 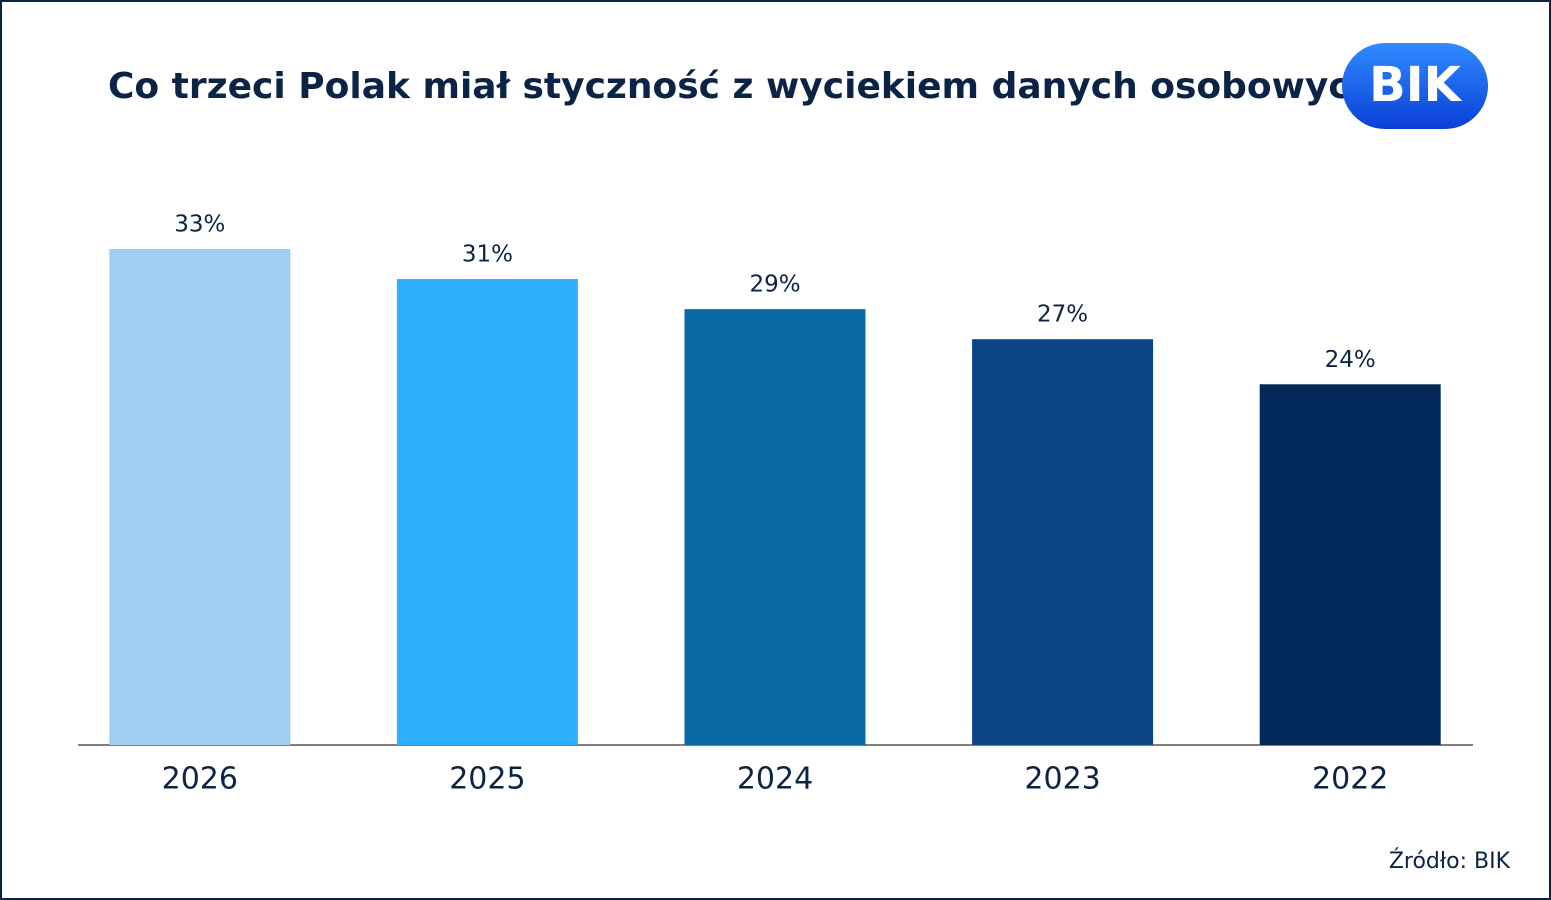 What do you see at coordinates (487, 779) in the screenshot?
I see `x-tick-label: 2025` at bounding box center [487, 779].